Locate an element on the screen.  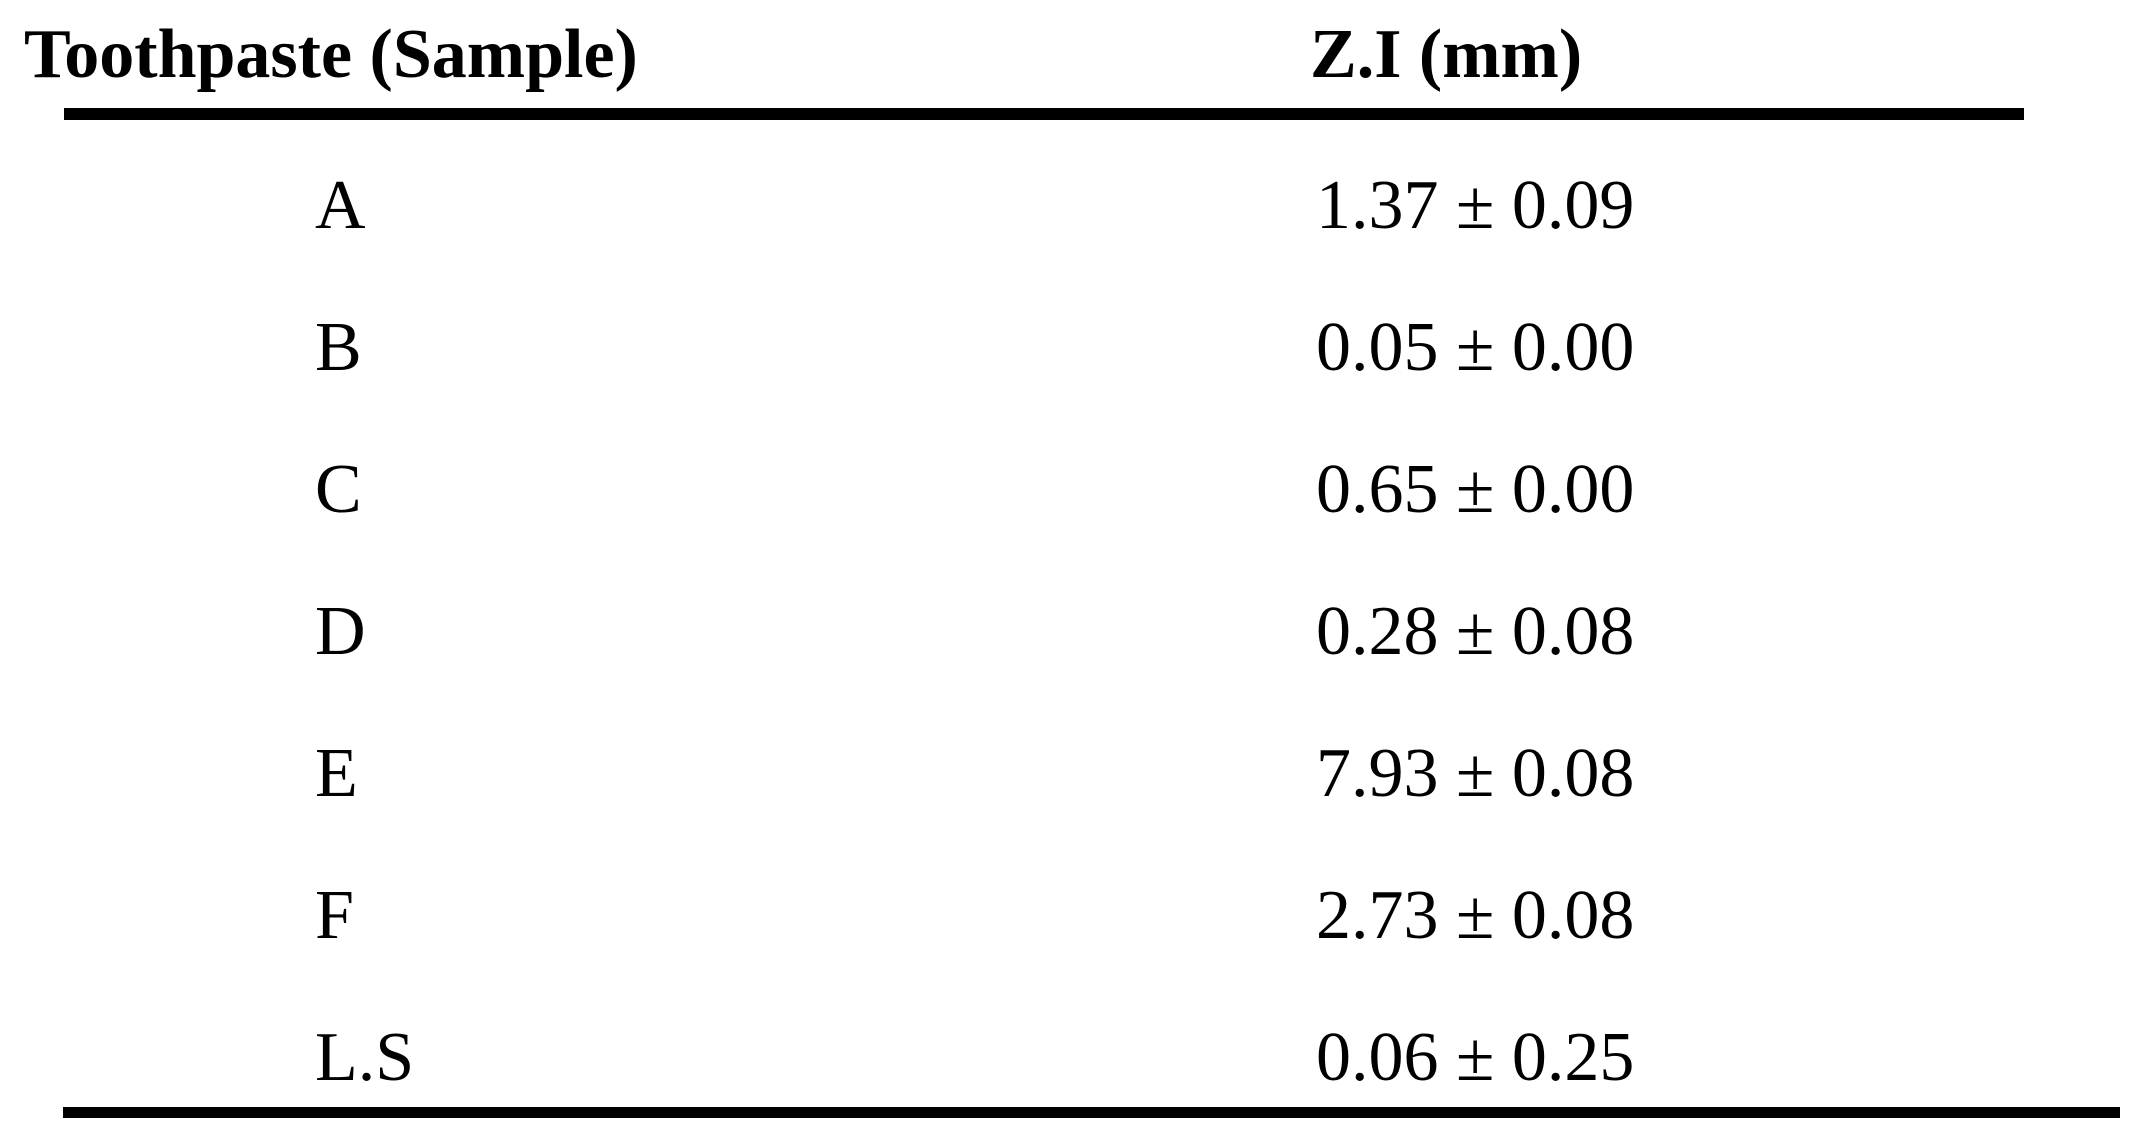
table-row: B 0.05 ± 0.00 is located at coordinates (1069, 353).